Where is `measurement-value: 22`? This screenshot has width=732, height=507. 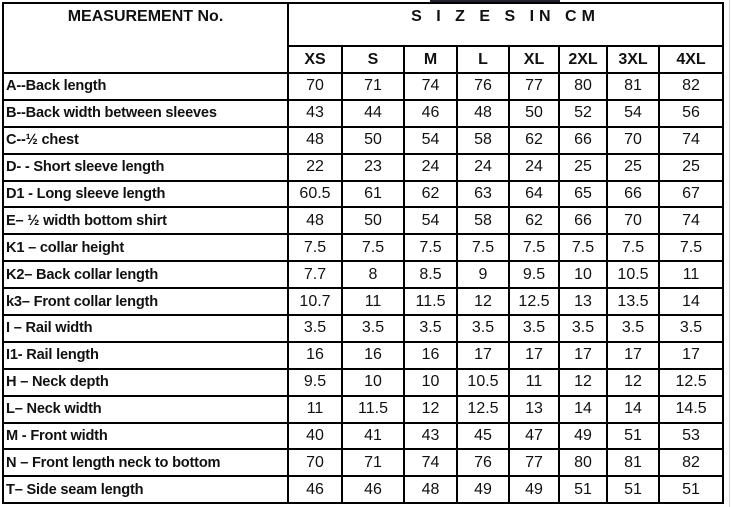
measurement-value: 22 is located at coordinates (315, 167).